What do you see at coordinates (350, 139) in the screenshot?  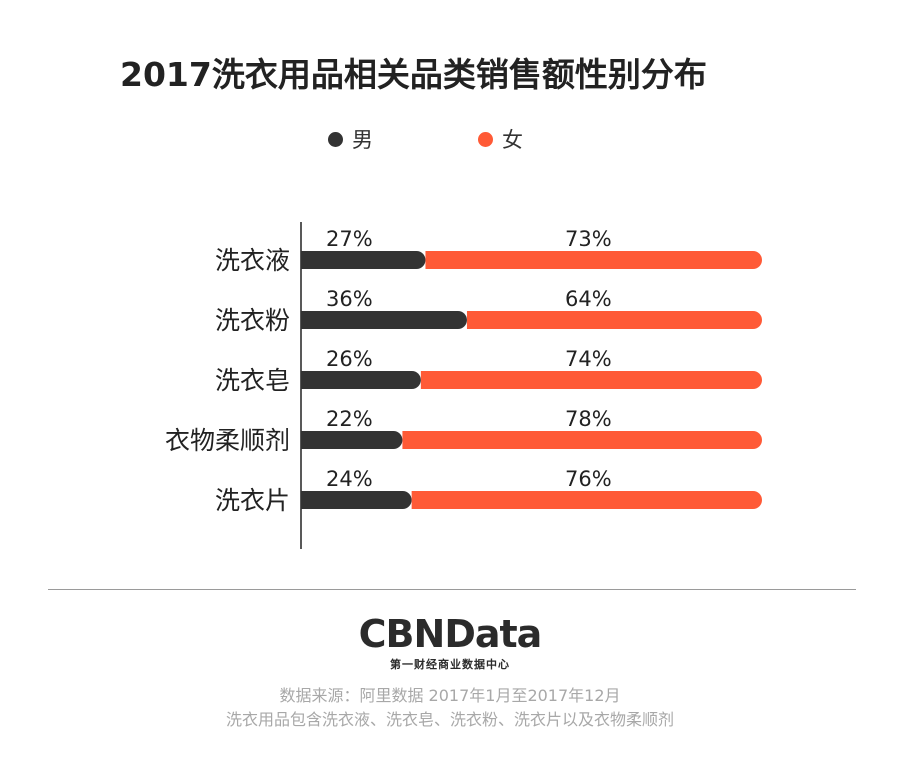 I see `legend-item-male: 男` at bounding box center [350, 139].